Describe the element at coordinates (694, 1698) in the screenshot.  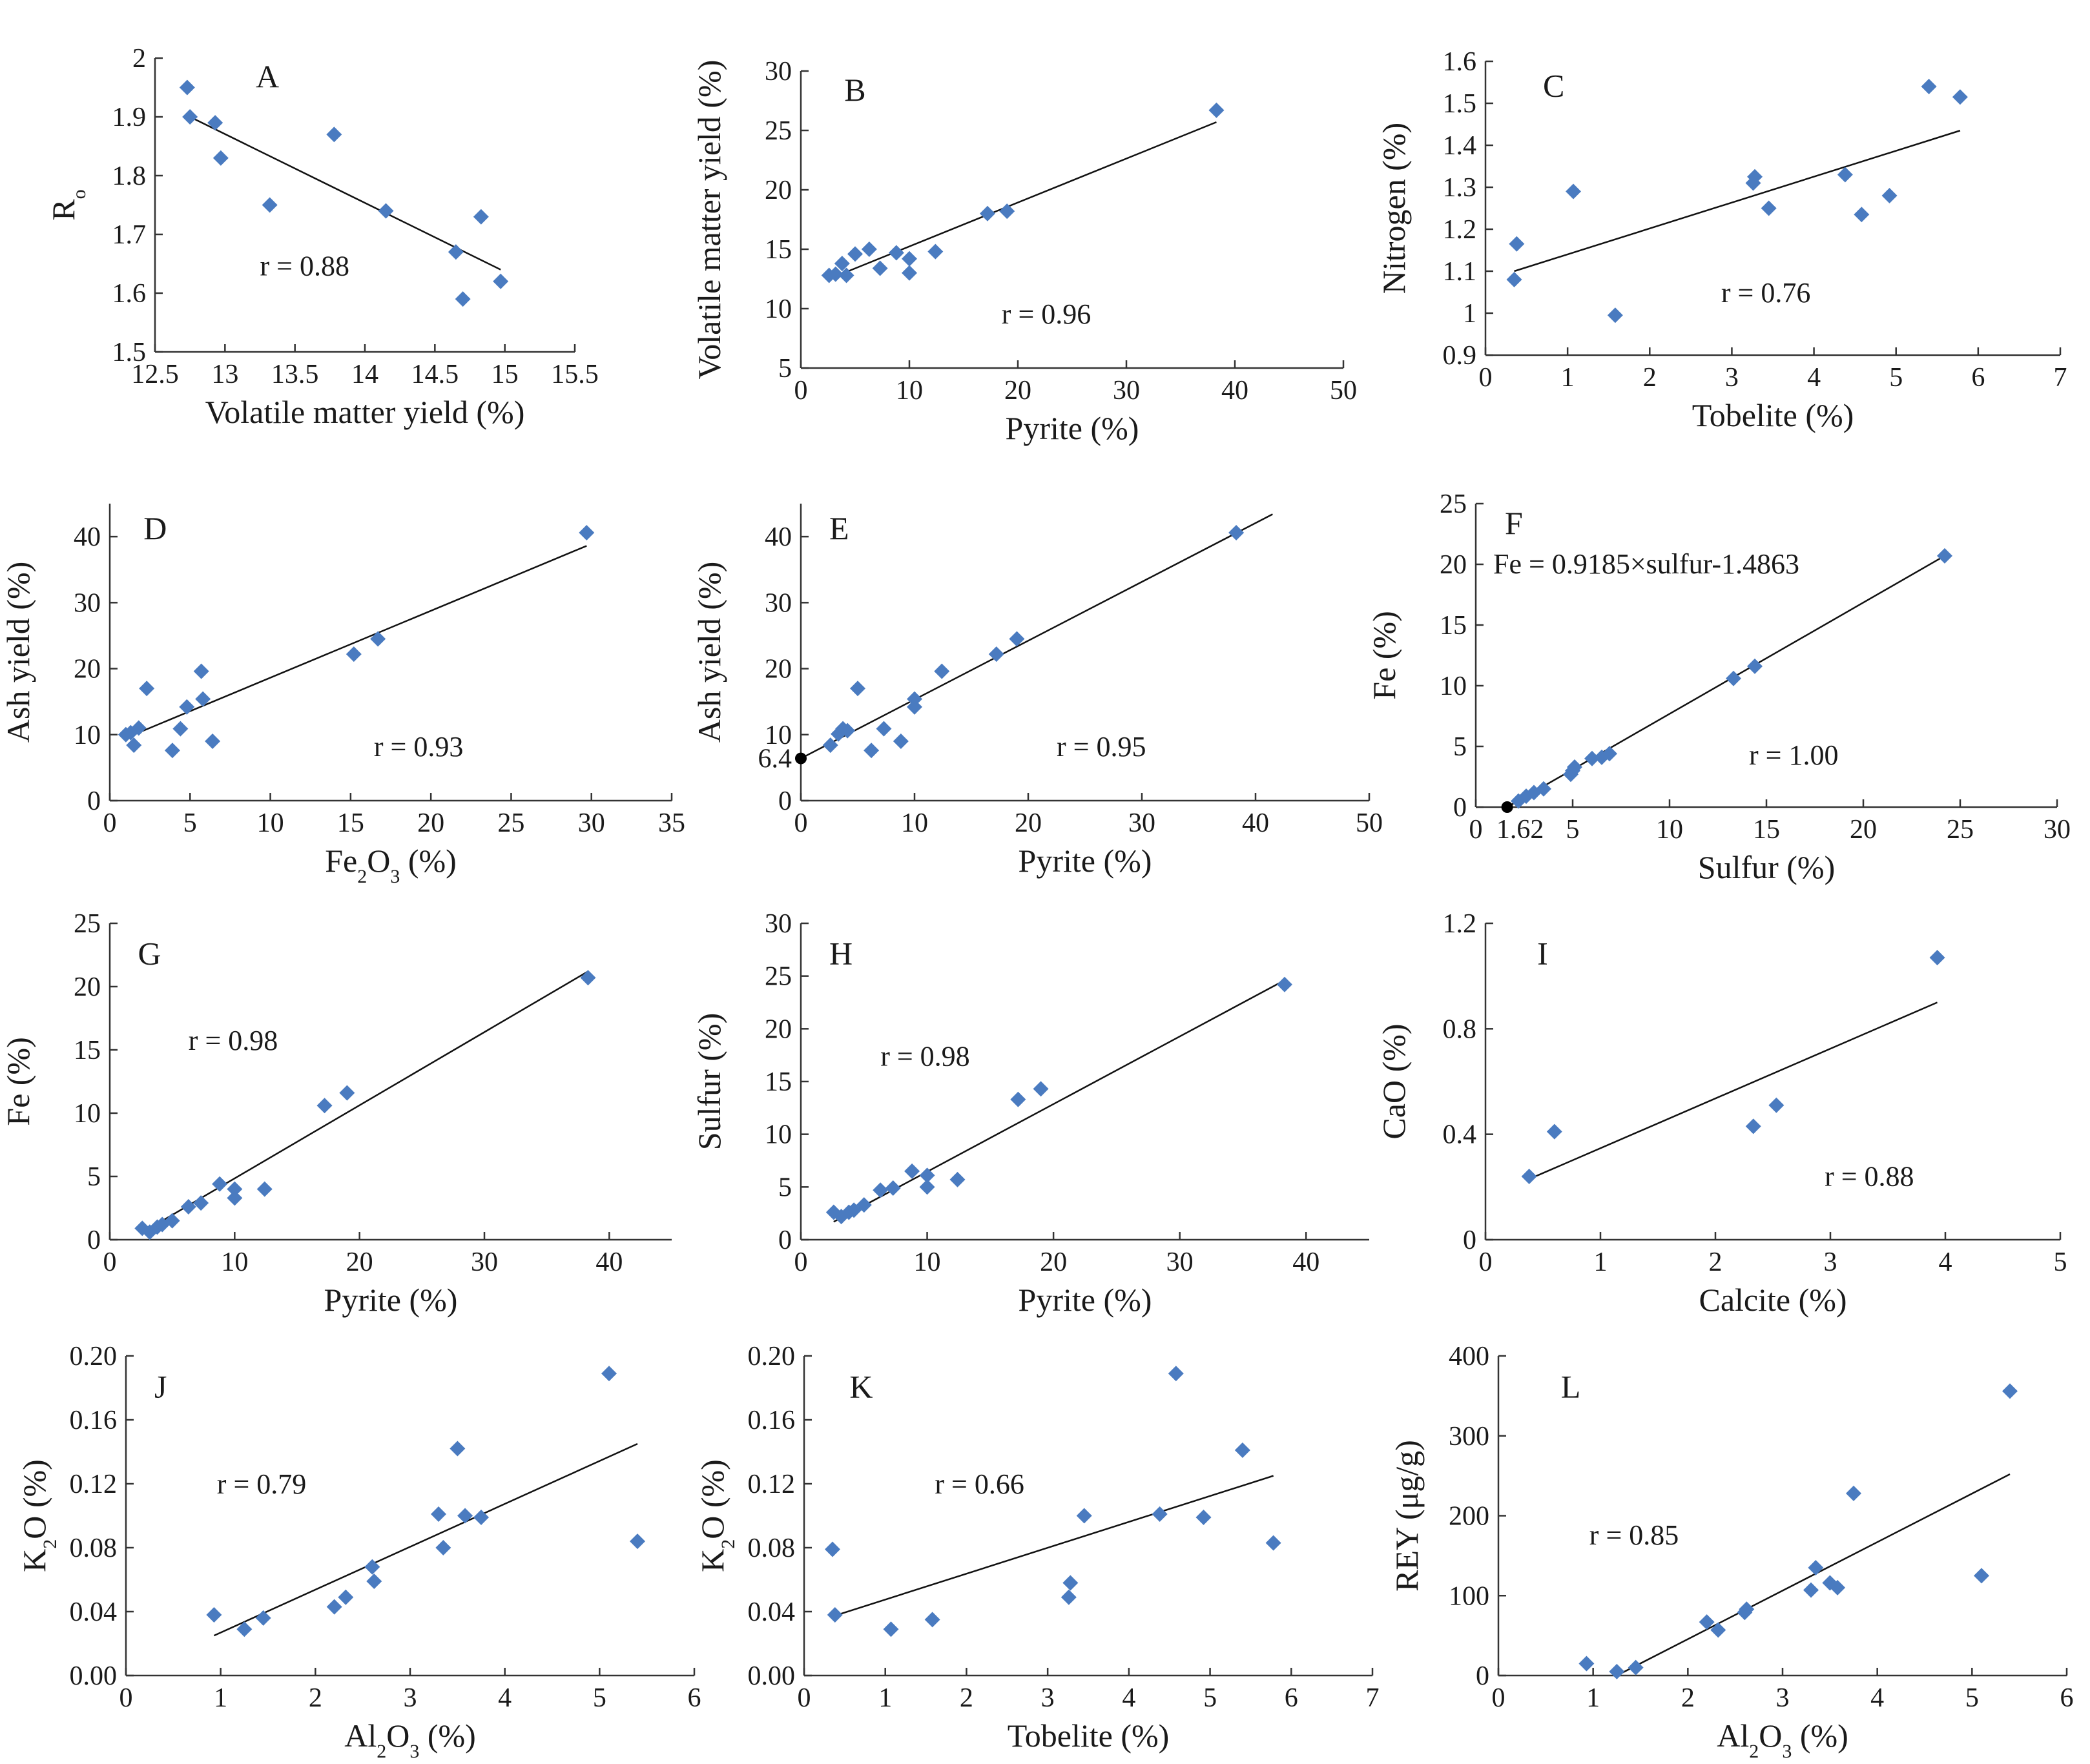
I see `x-tick-label-j: 6` at that location.